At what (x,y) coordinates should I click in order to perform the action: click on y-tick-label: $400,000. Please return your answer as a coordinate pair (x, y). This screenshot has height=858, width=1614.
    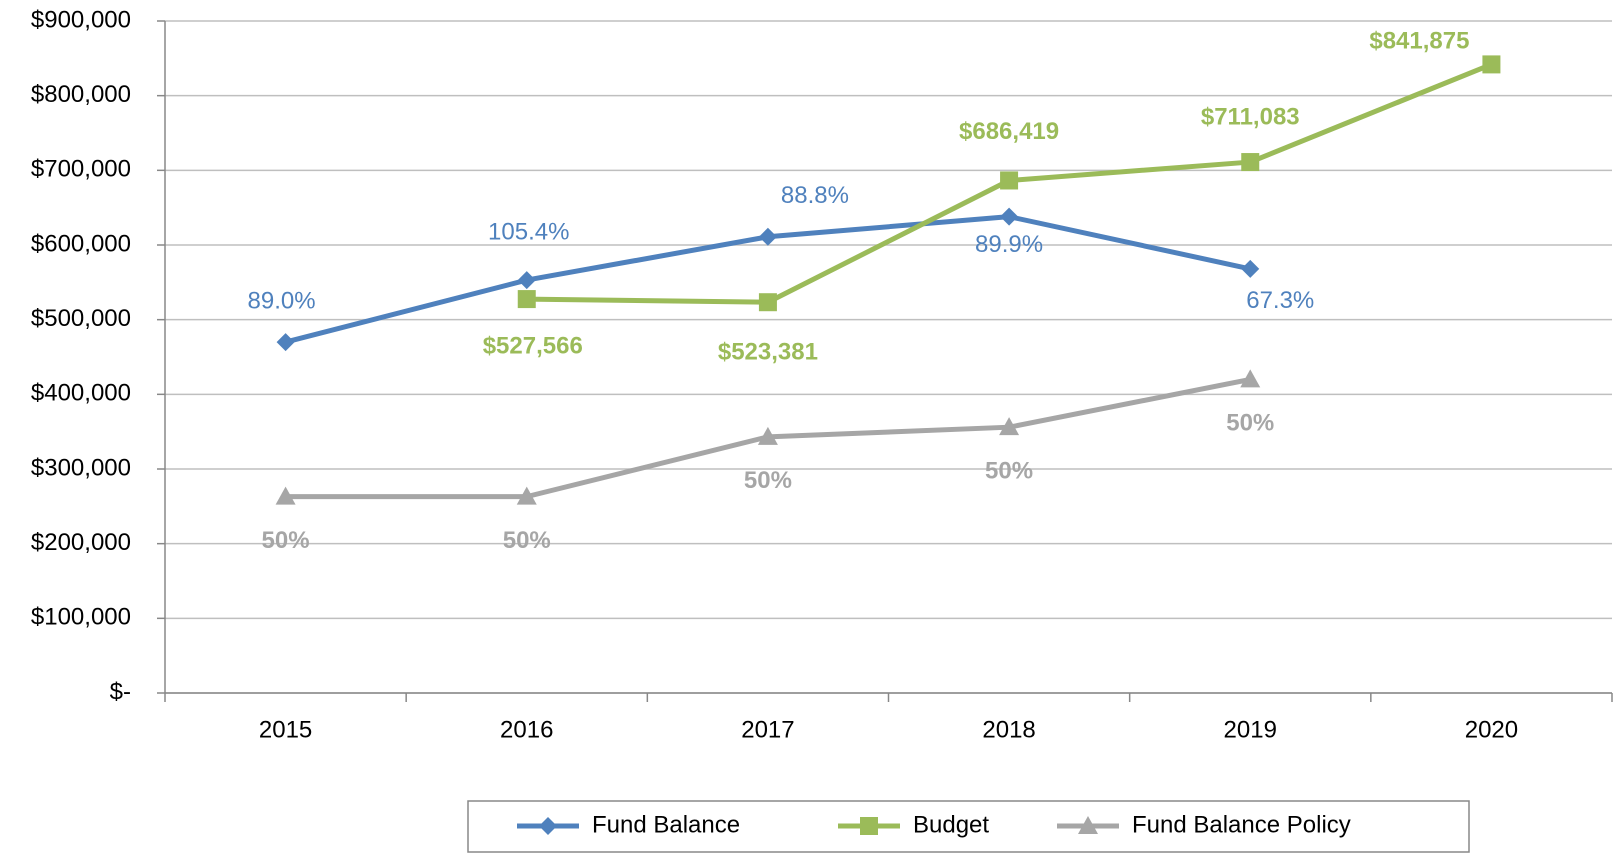
    Looking at the image, I should click on (81, 393).